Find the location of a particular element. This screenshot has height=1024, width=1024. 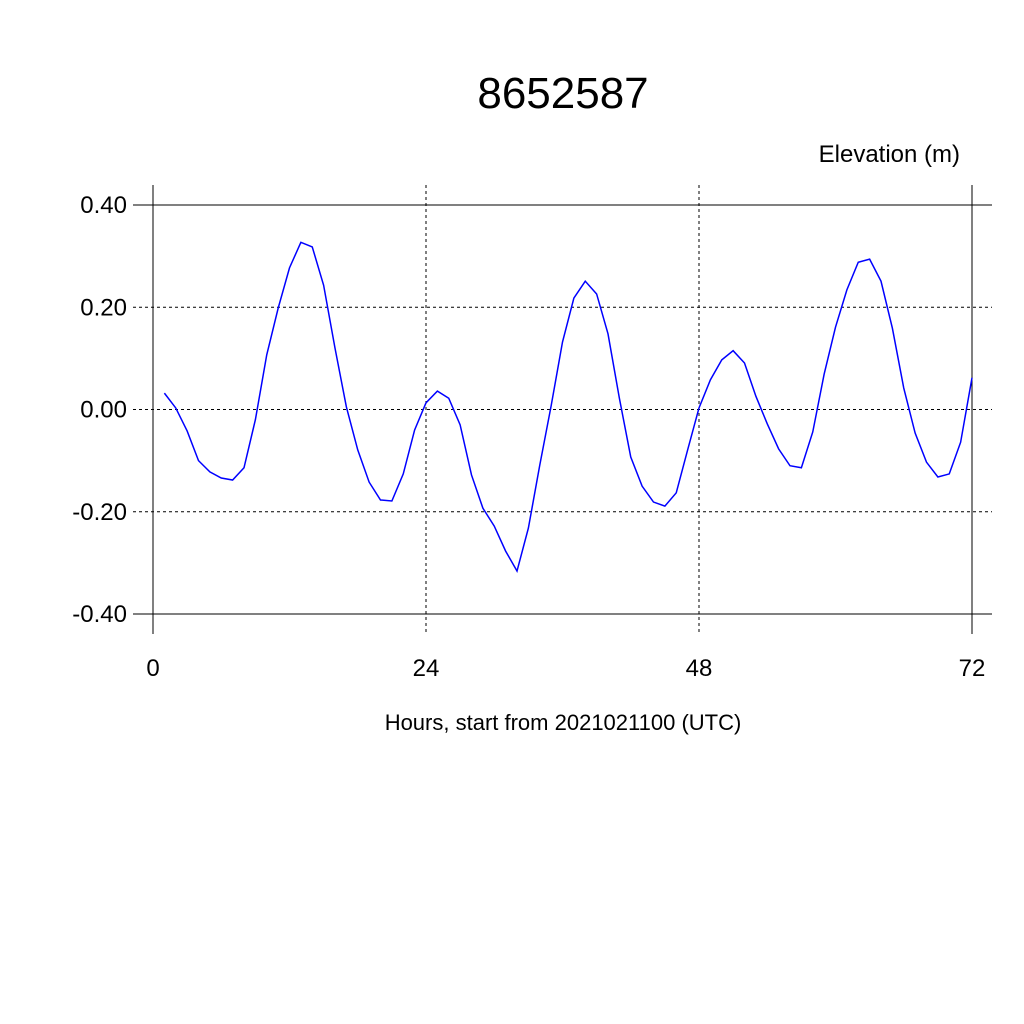

x-axis-label: Hours, start from 2021021100 (UTC) is located at coordinates (563, 722).